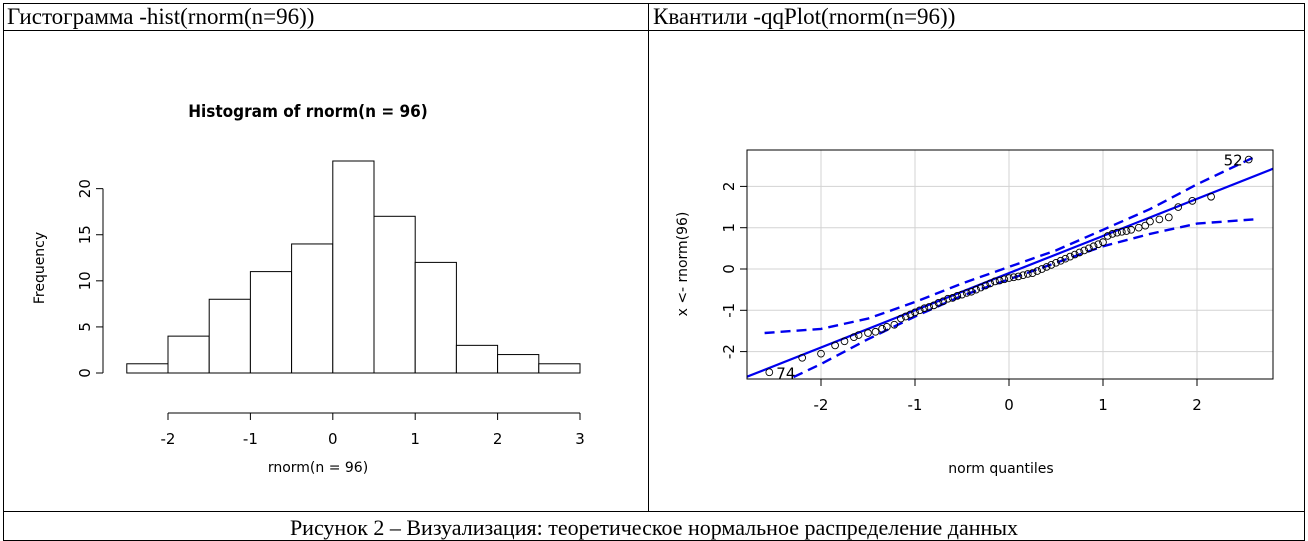  What do you see at coordinates (308, 112) in the screenshot?
I see `histogram-title: Histogram of rnorm(n = 96)` at bounding box center [308, 112].